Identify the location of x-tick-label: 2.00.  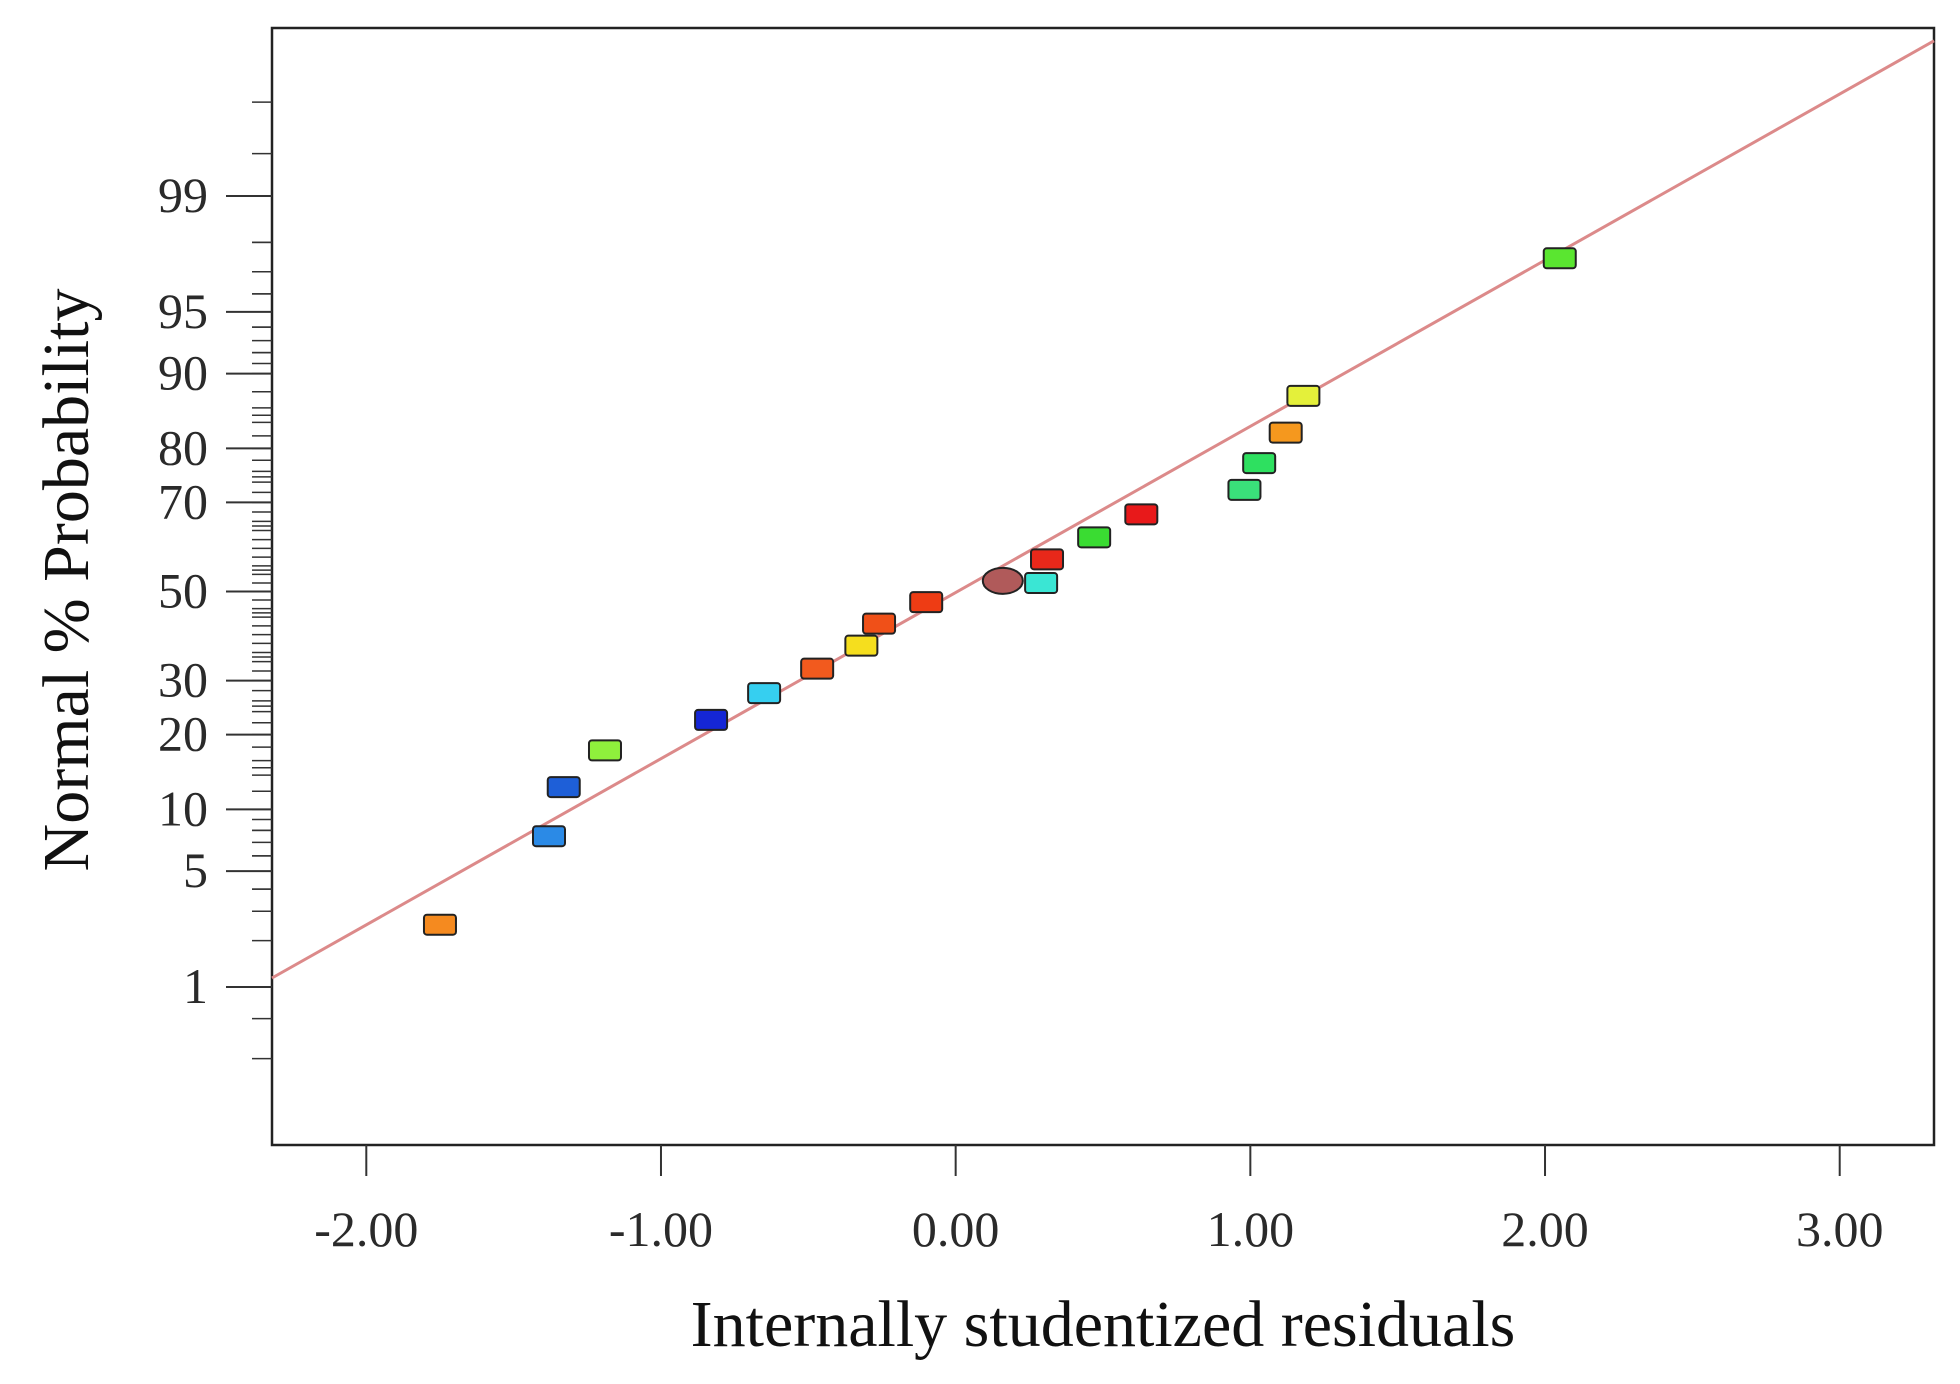
(1545, 1229).